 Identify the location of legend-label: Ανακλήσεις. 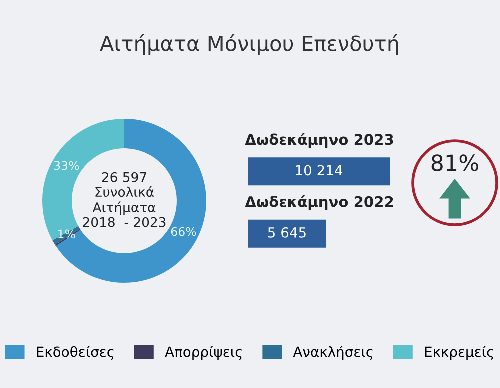
(333, 353).